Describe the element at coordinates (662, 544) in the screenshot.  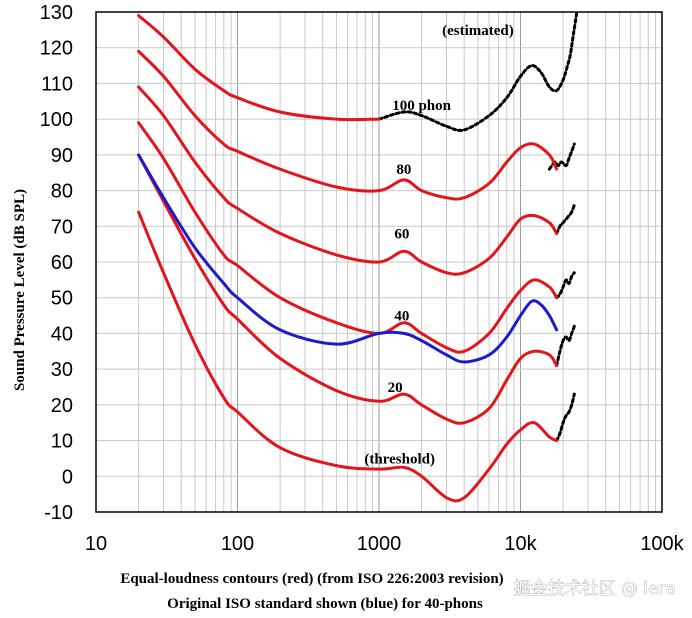
I see `x-tick-label: 100k` at that location.